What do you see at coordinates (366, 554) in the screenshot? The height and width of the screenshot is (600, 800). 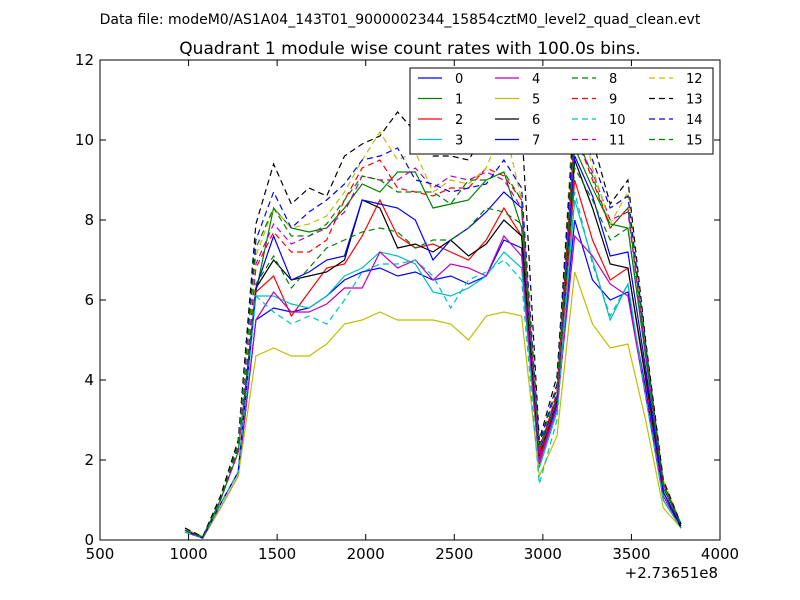 I see `x-tick-label: 2000` at bounding box center [366, 554].